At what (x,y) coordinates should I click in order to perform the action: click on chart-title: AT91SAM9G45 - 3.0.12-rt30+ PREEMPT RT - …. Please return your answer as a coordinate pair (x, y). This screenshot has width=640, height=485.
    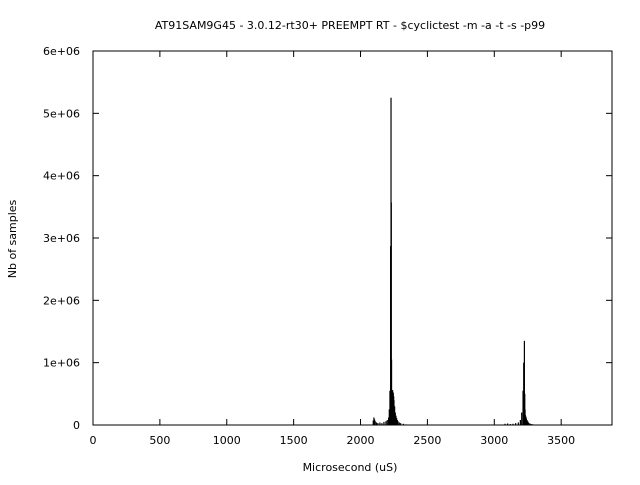
    Looking at the image, I should click on (350, 25).